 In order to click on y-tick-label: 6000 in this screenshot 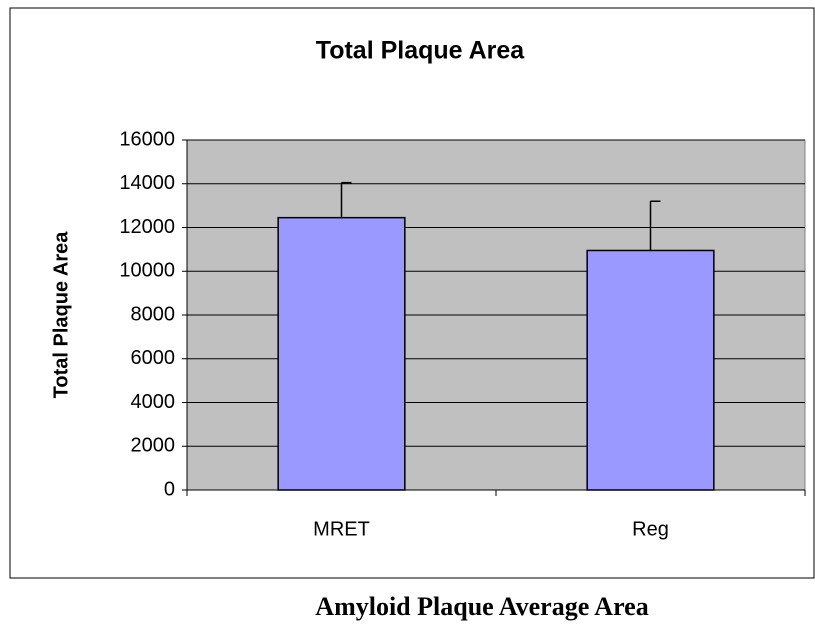, I will do `click(153, 358)`.